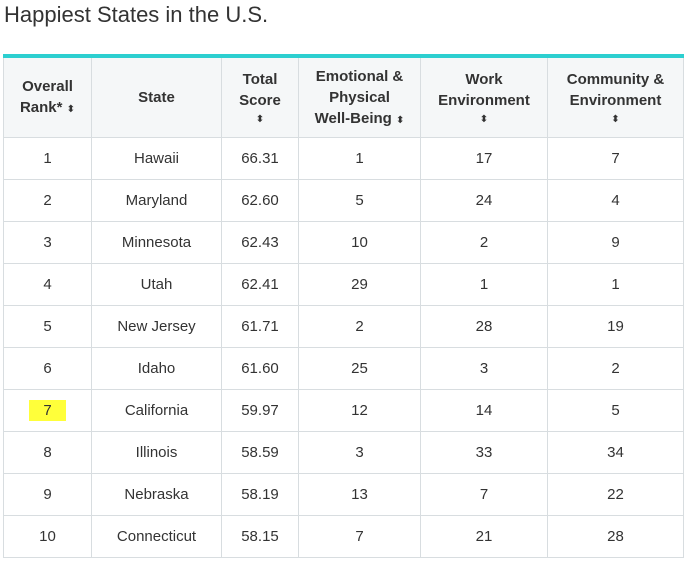  I want to click on column-header-state: State, so click(156, 97).